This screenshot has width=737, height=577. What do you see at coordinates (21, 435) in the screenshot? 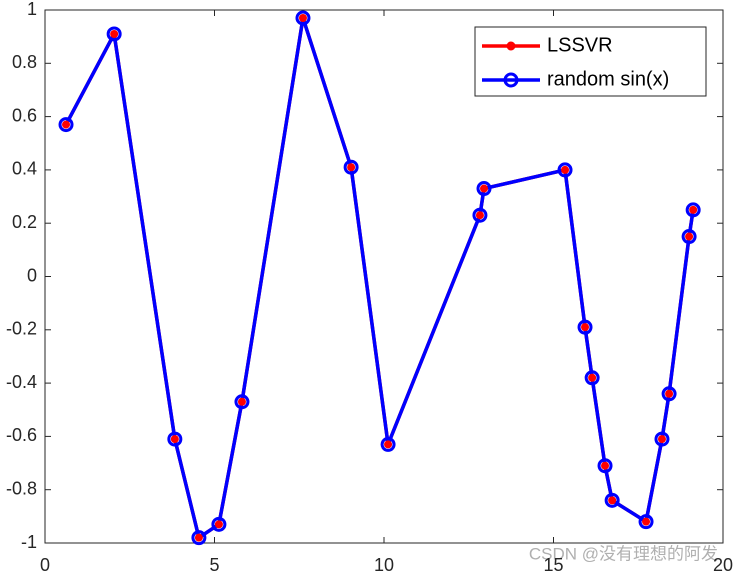
I see `y-tick-label: -0.6` at bounding box center [21, 435].